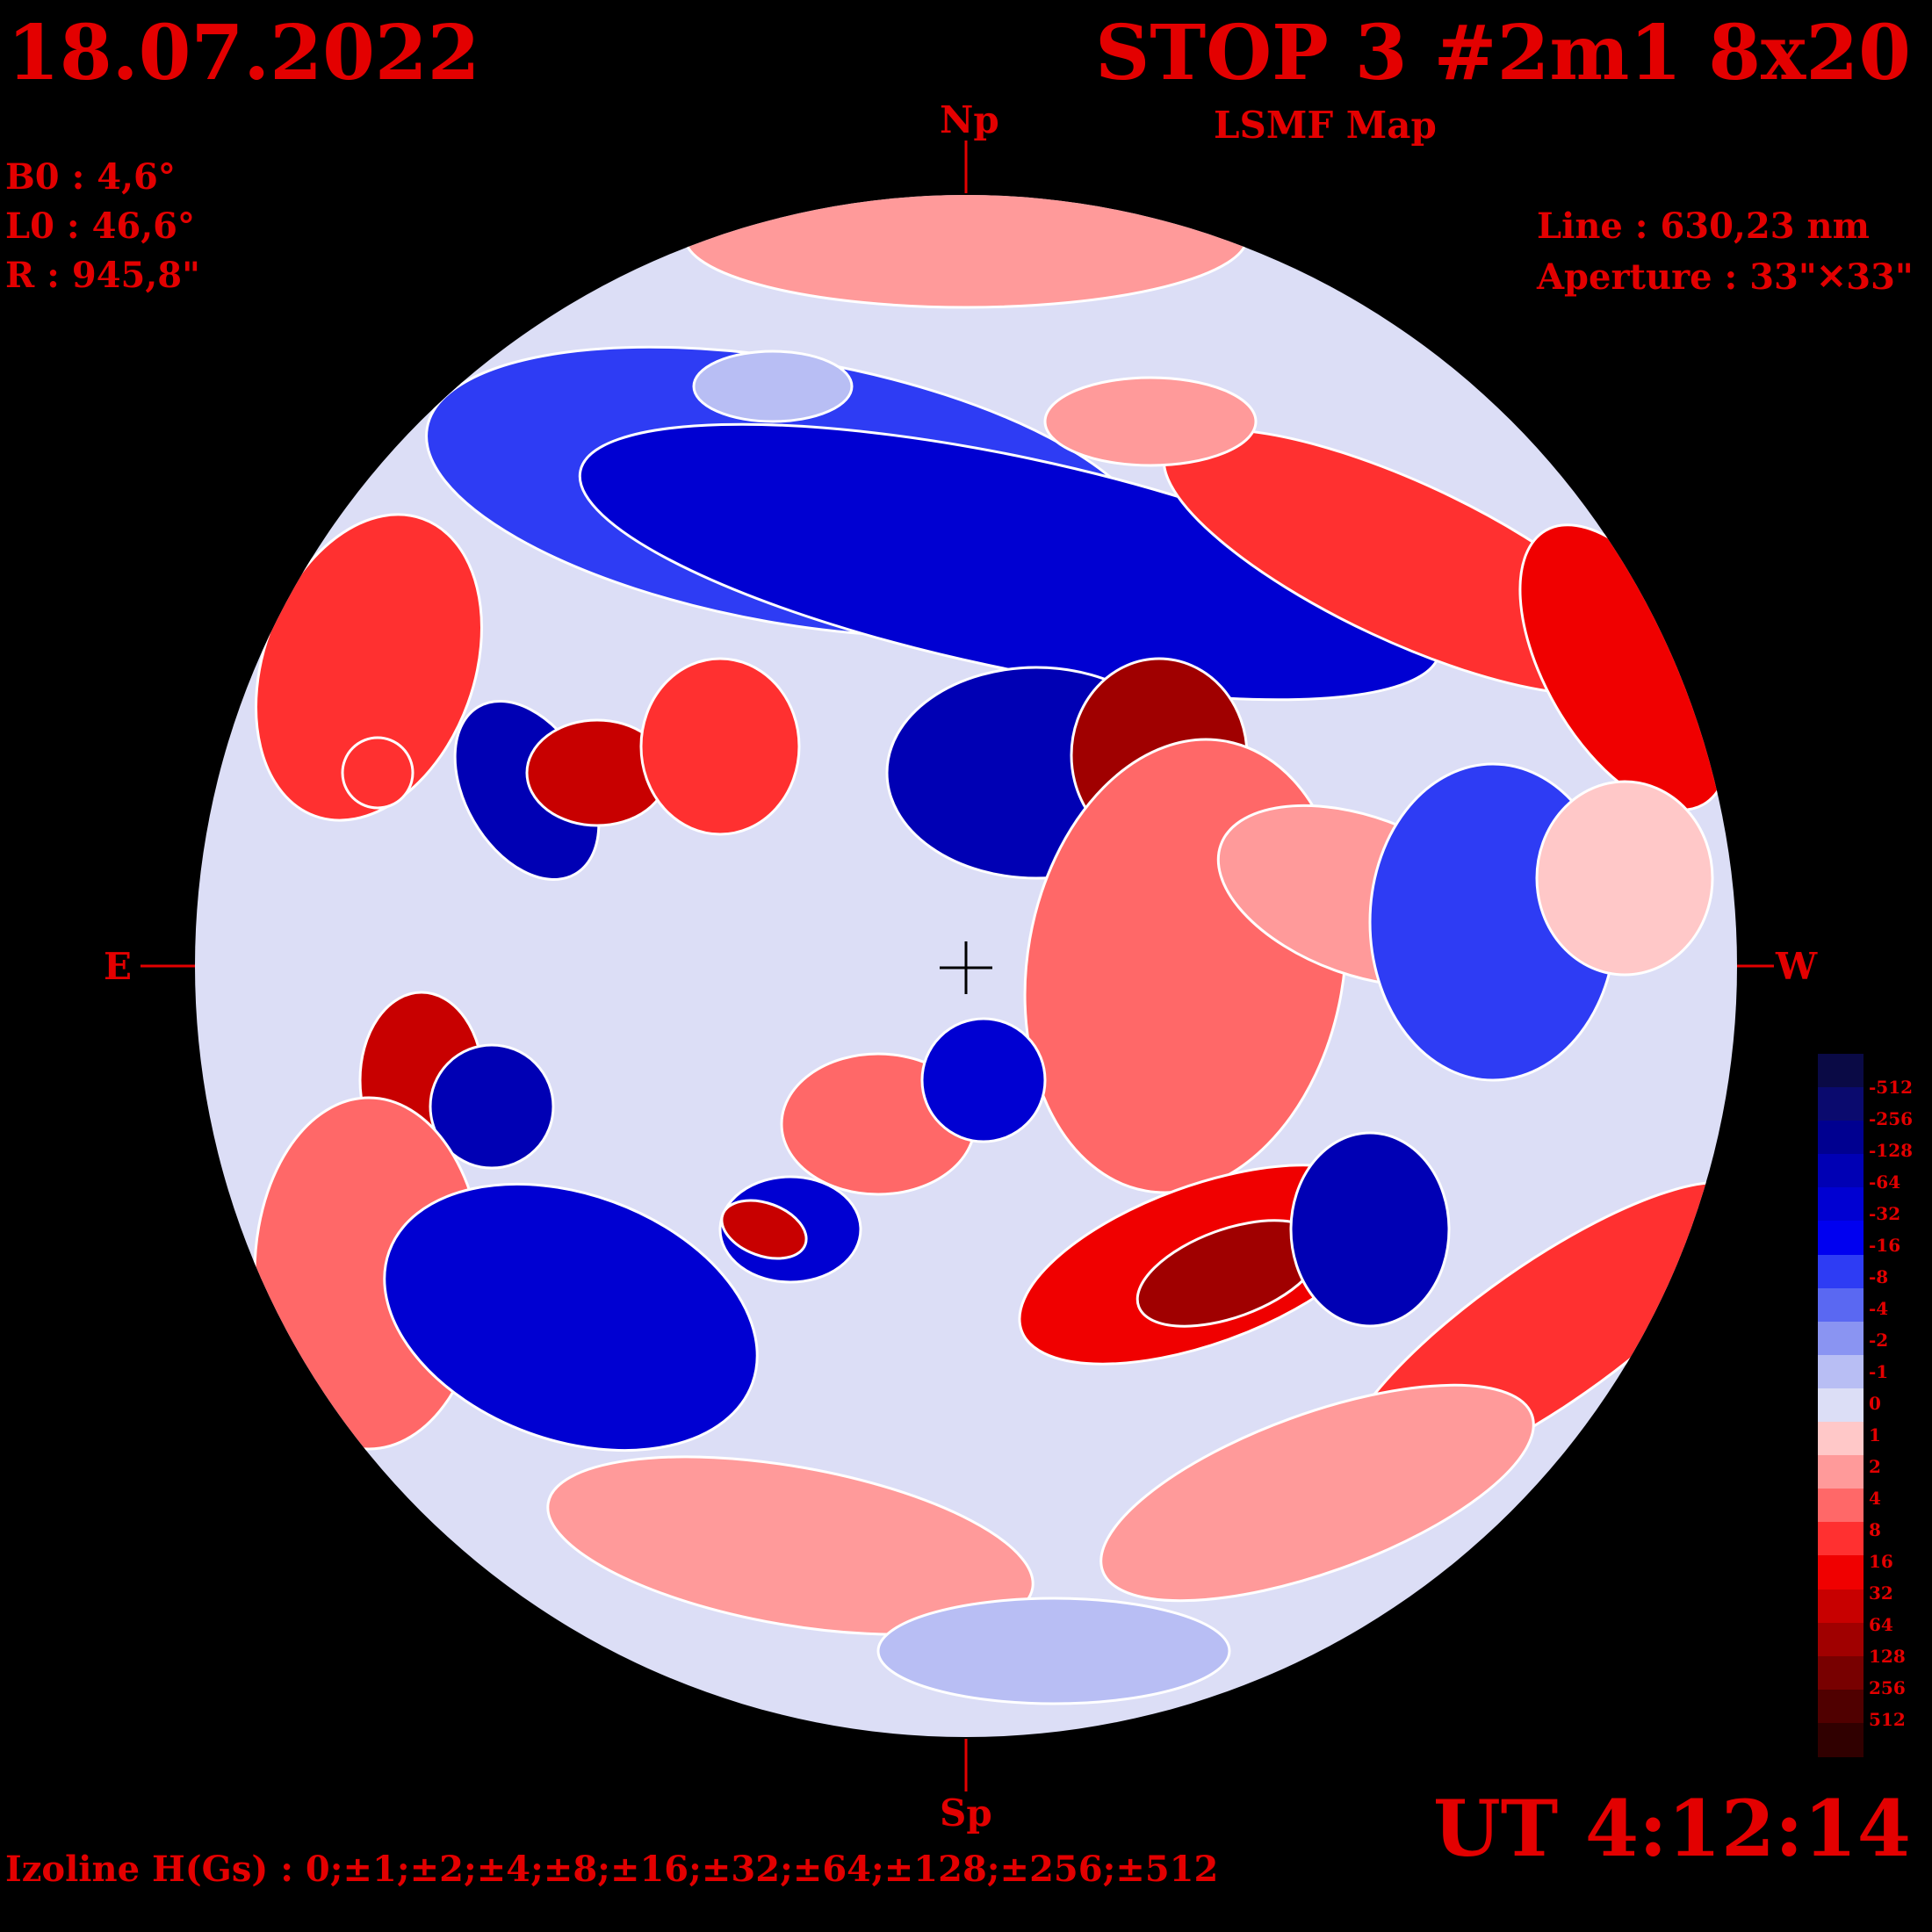 Image resolution: width=1932 pixels, height=1932 pixels. Describe the element at coordinates (966, 968) in the screenshot. I see `center-crosshair` at that location.